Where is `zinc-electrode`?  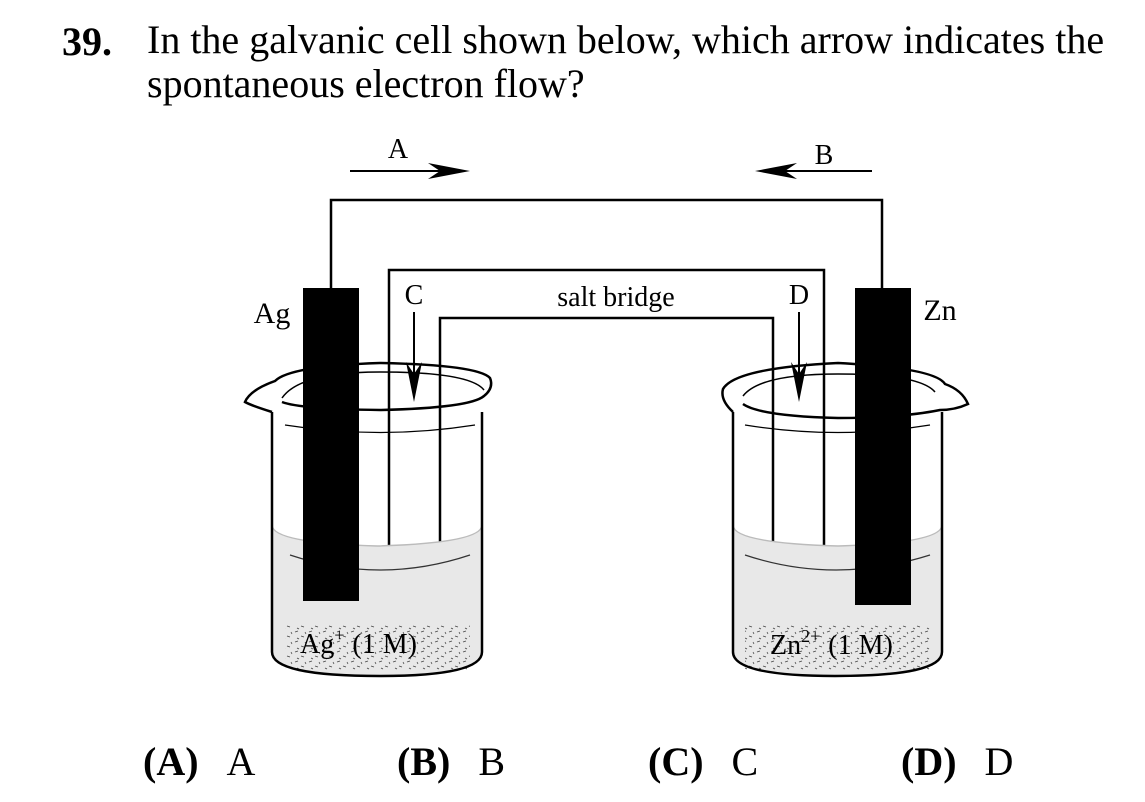
zinc-electrode is located at coordinates (883, 446).